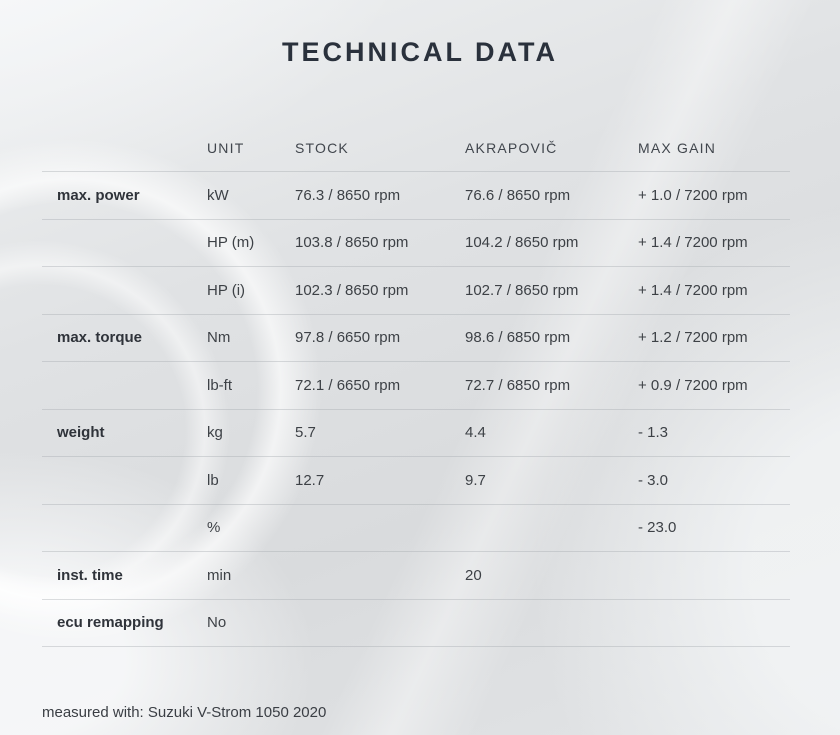 Image resolution: width=840 pixels, height=735 pixels. What do you see at coordinates (693, 195) in the screenshot?
I see `max-gain-cell: + 1.0 / 7200 rpm` at bounding box center [693, 195].